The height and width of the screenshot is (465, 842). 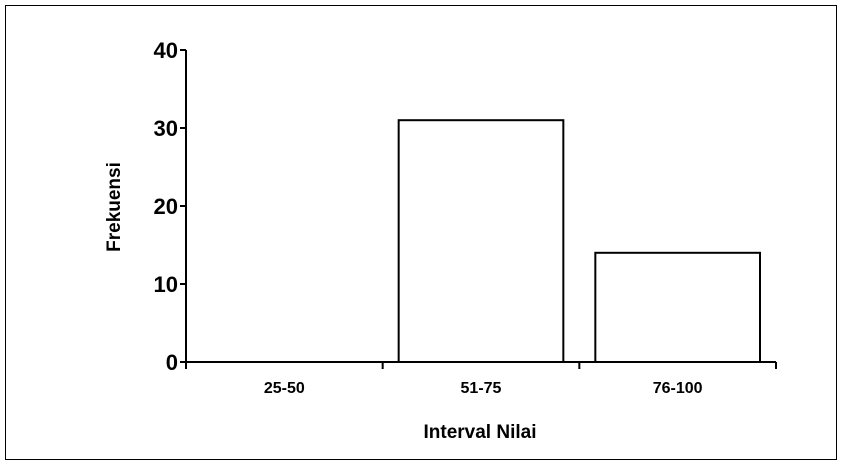 I want to click on y-tick-label: 10, so click(x=166, y=284).